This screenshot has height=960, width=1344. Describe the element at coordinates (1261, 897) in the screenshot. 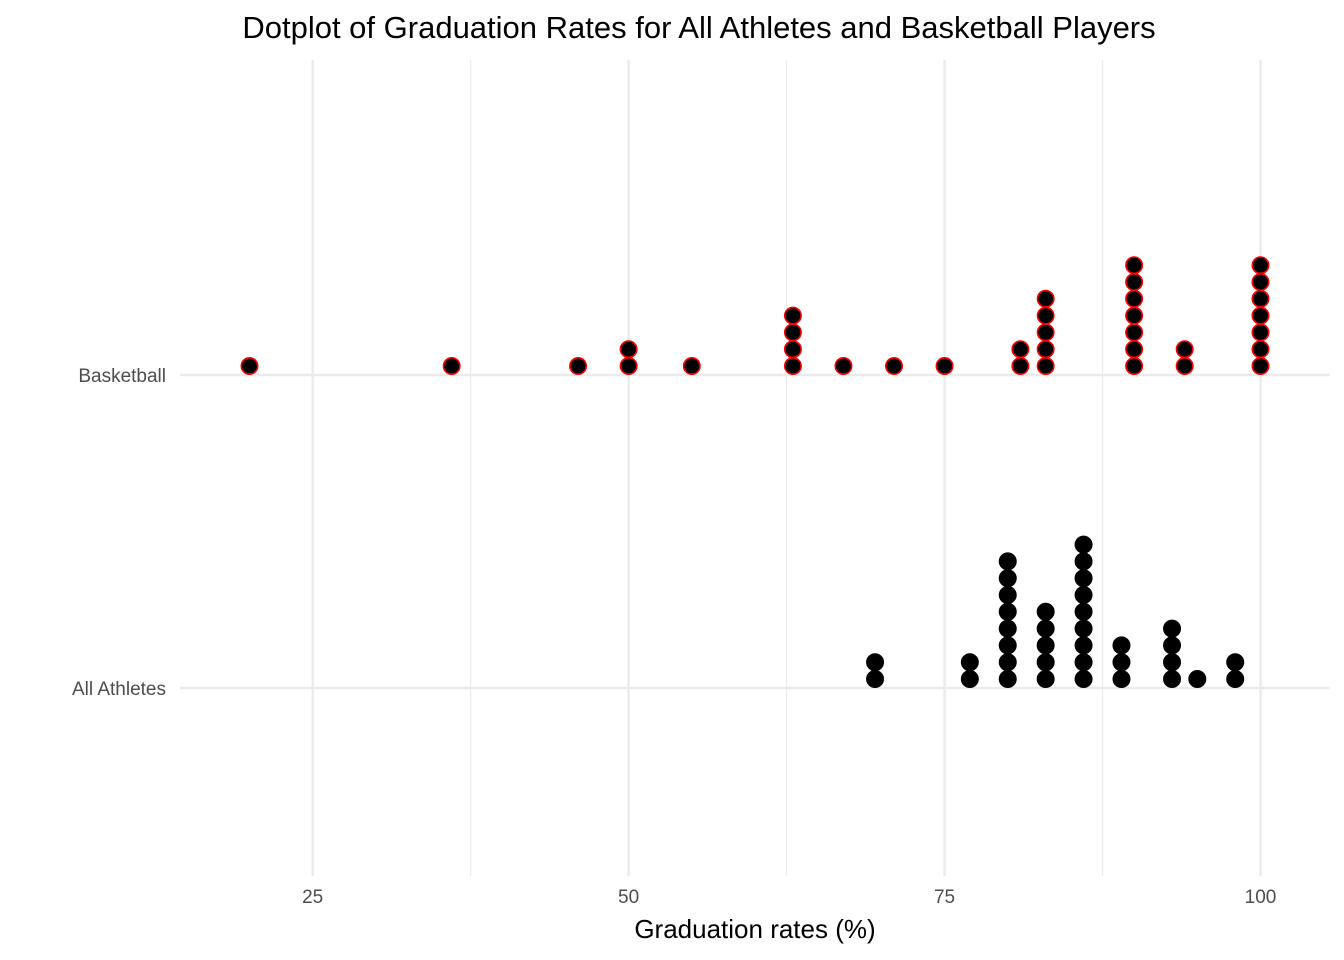

I see `x-tick-label: 100` at that location.